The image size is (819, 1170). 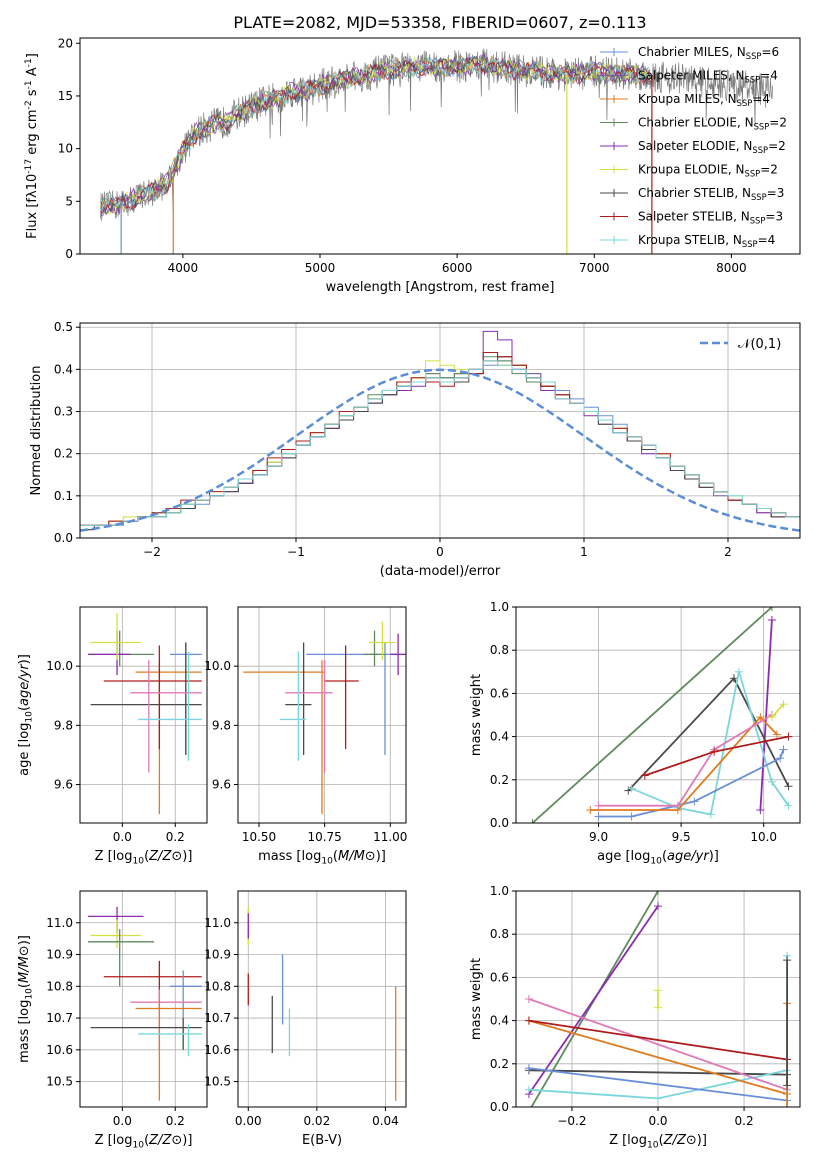 I want to click on weight-line-kroupa-elodie, so click(x=778, y=710).